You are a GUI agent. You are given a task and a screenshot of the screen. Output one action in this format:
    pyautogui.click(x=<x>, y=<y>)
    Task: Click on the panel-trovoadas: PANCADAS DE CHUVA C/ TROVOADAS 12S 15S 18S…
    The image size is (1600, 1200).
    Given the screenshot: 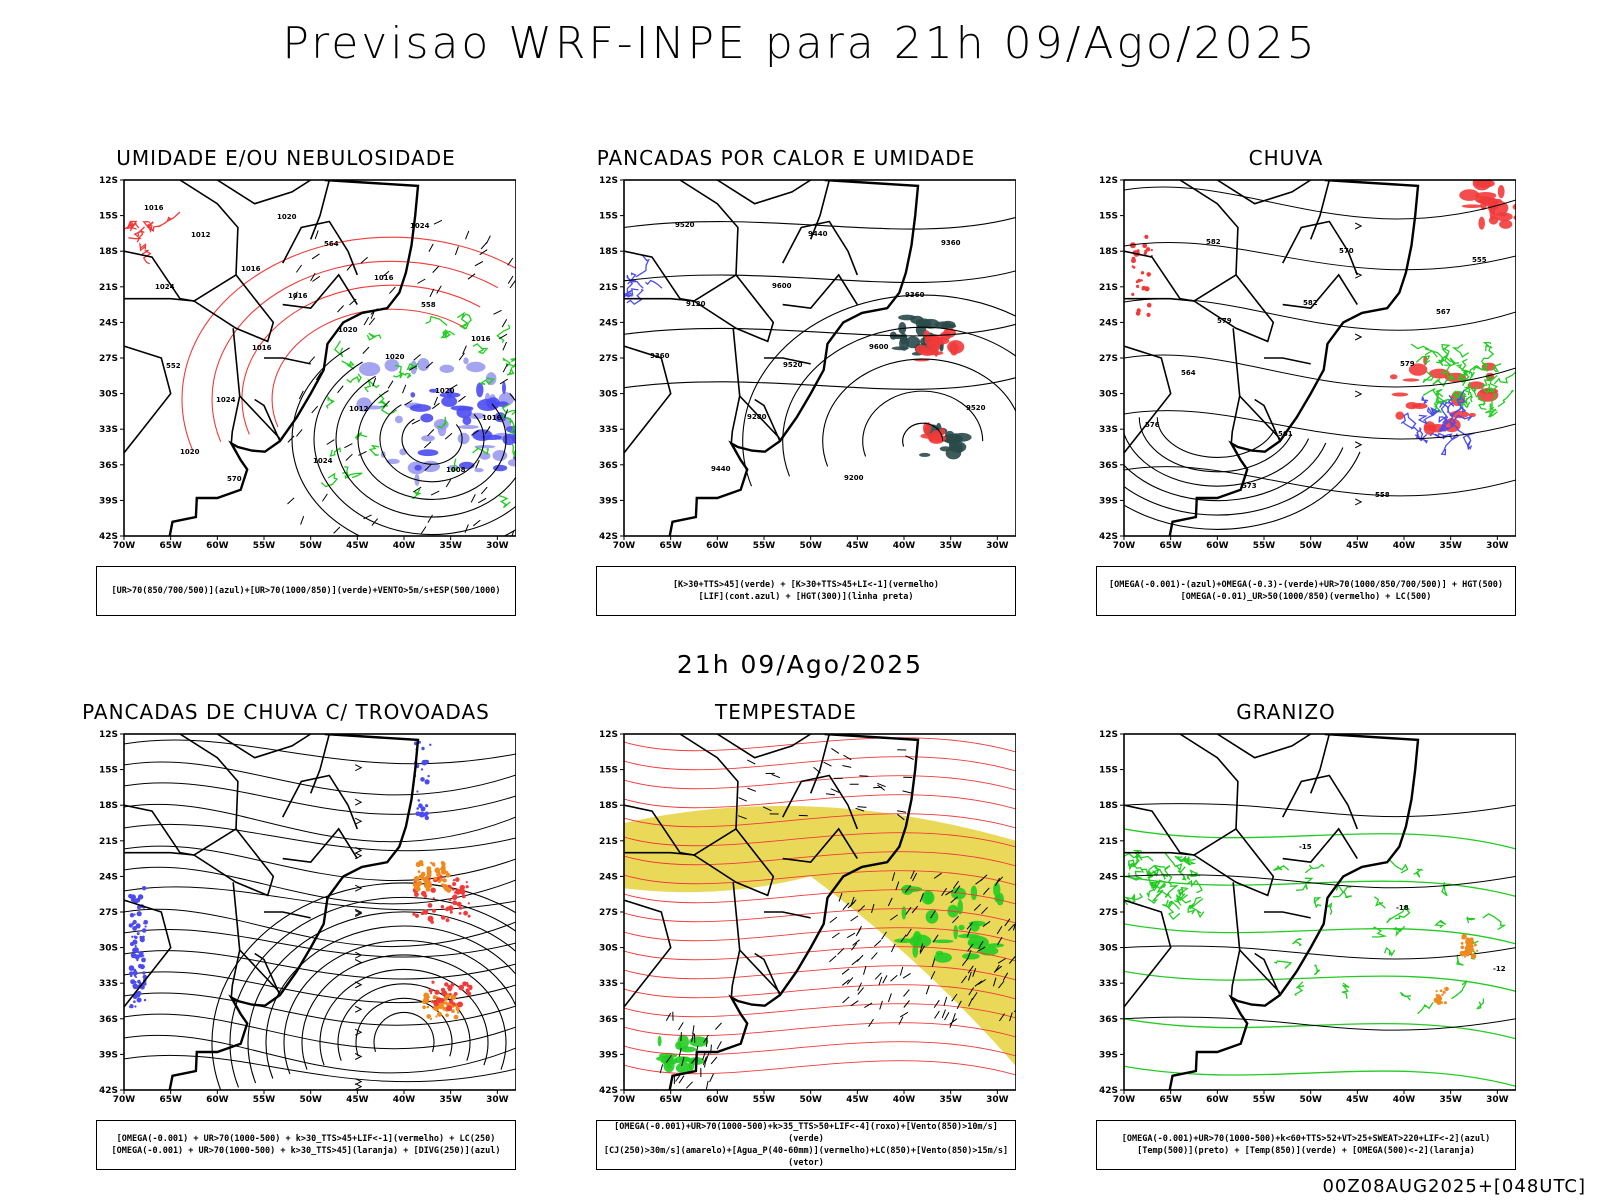 What is the action you would take?
    pyautogui.click(x=286, y=940)
    